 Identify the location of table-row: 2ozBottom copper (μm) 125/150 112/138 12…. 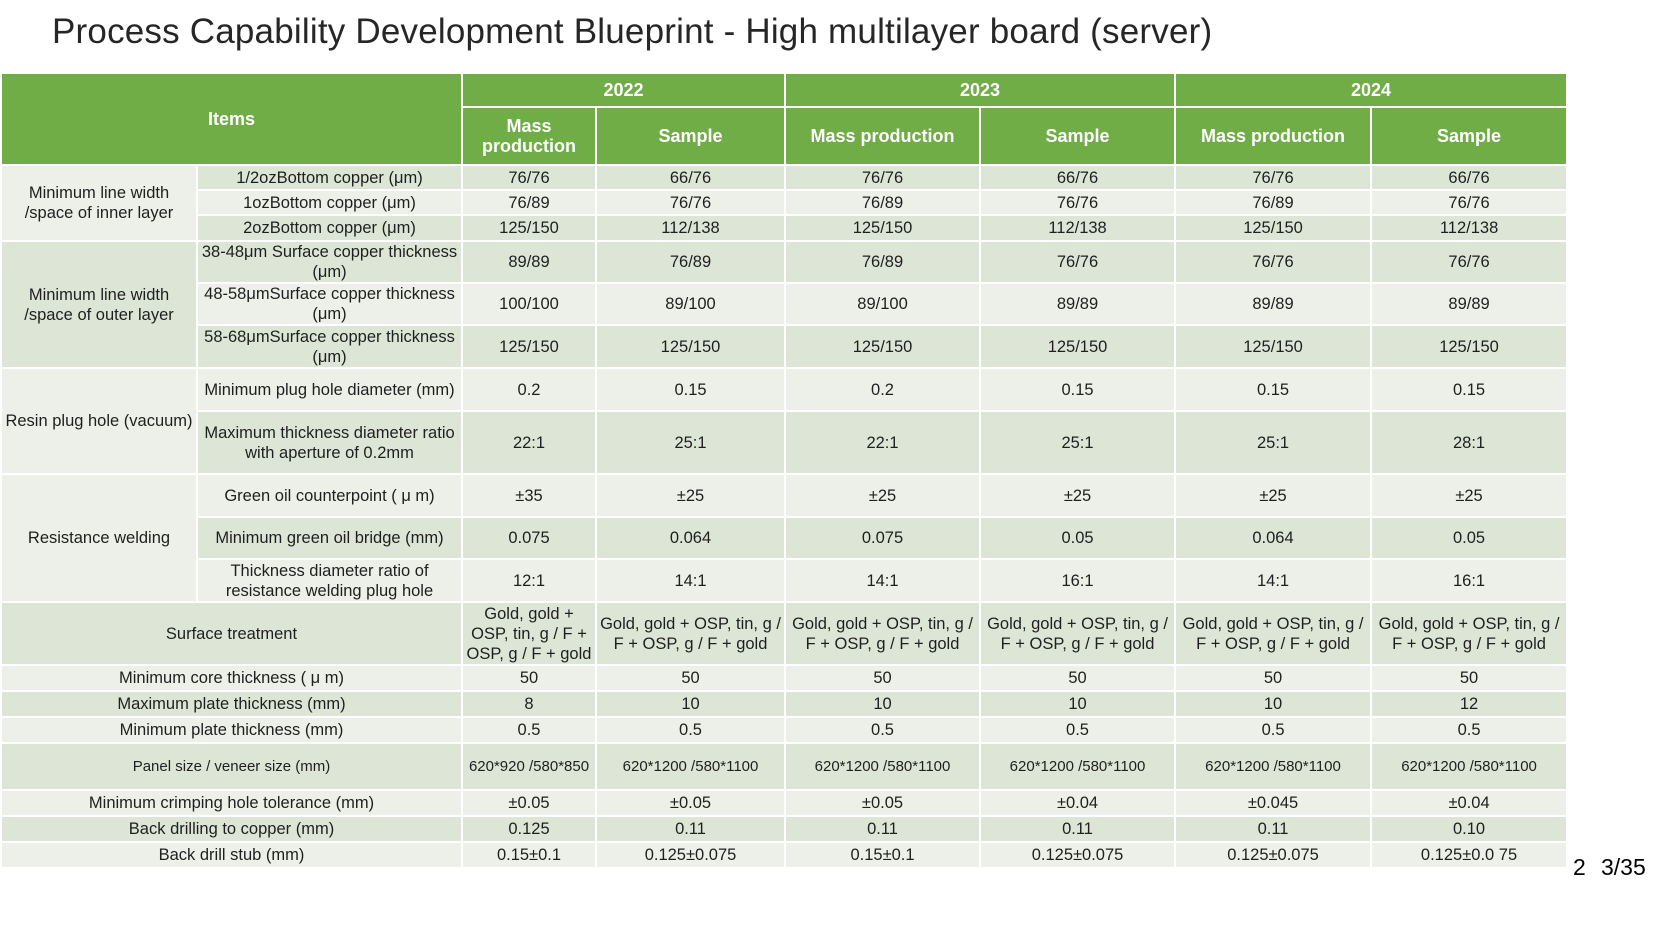
(785, 228).